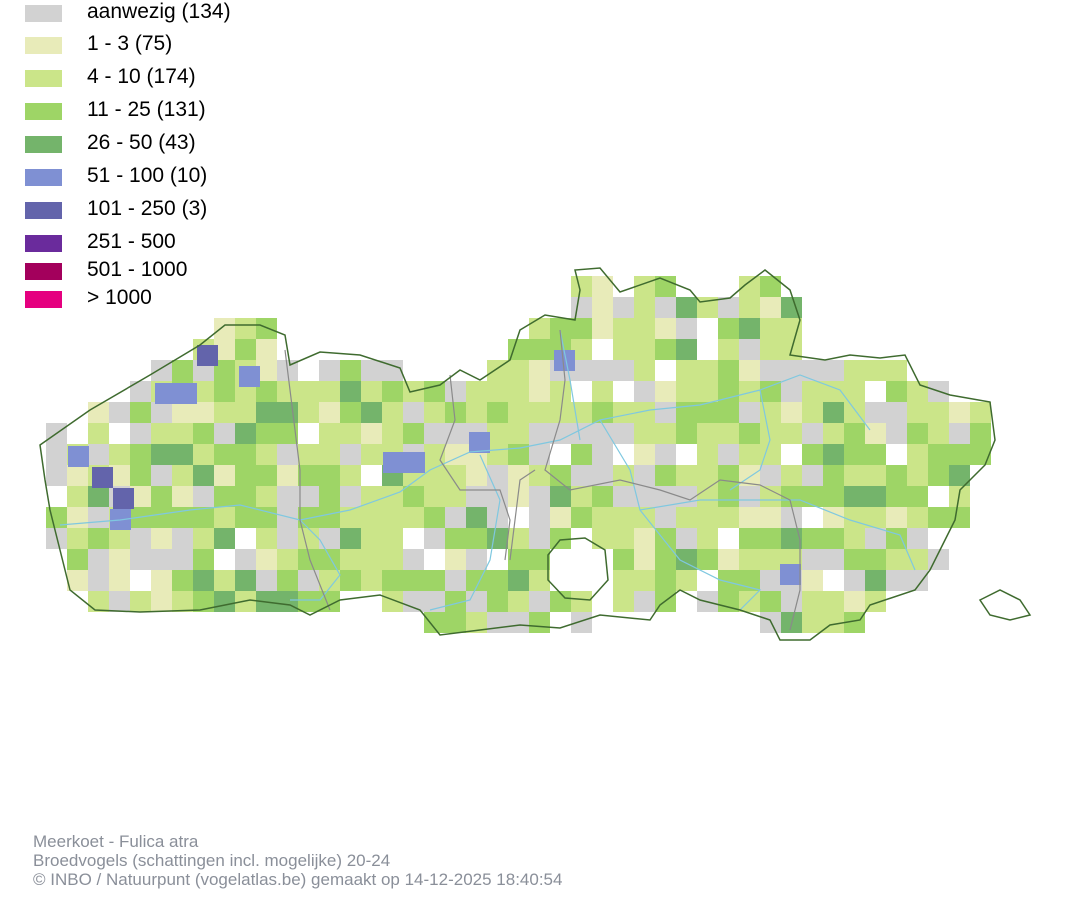 The image size is (1074, 900). I want to click on legend-label: 1 - 3 (75), so click(130, 43).